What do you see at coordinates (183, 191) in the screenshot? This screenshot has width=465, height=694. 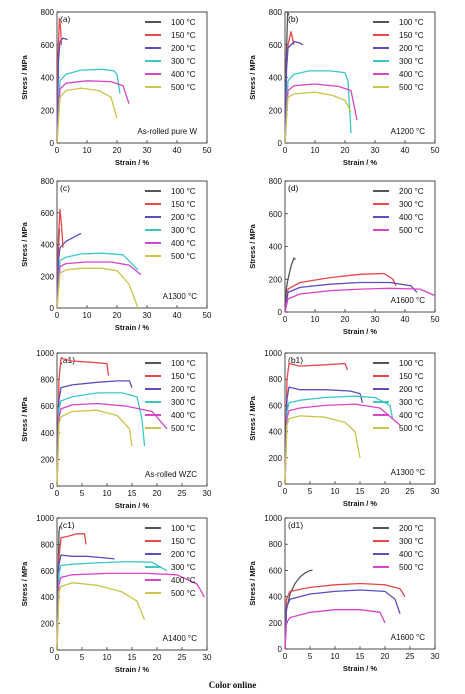 I see `legend-label: 100 °C` at bounding box center [183, 191].